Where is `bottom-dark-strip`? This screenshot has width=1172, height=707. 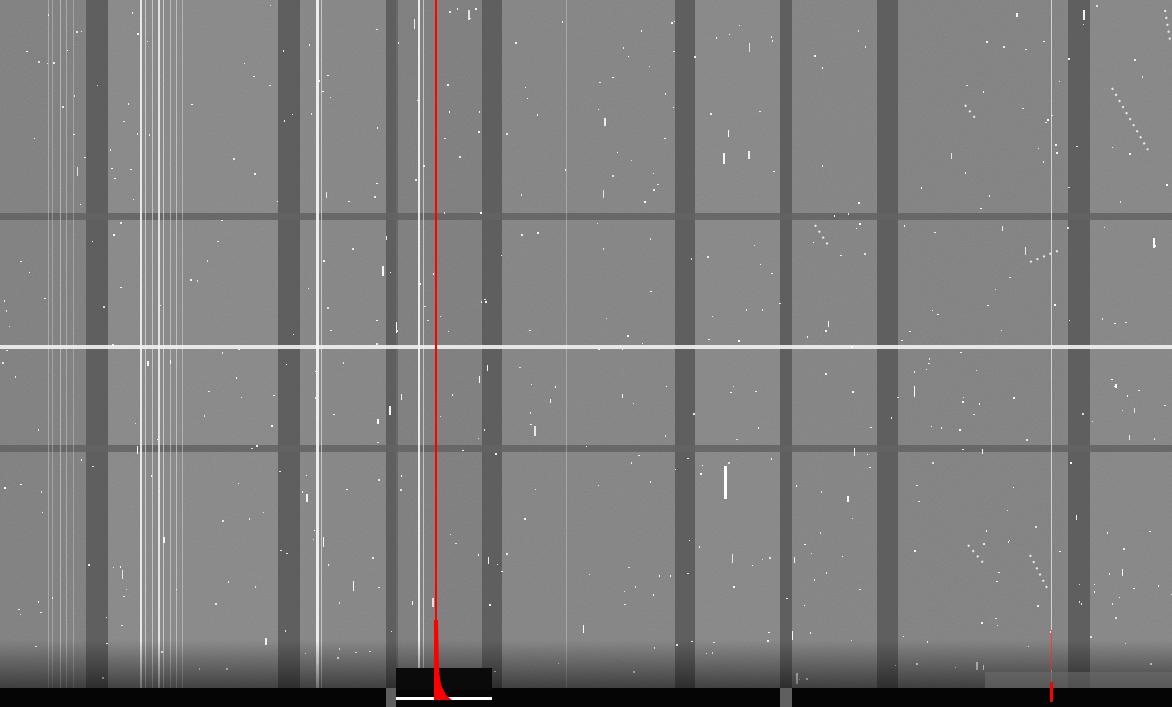 bottom-dark-strip is located at coordinates (586, 673).